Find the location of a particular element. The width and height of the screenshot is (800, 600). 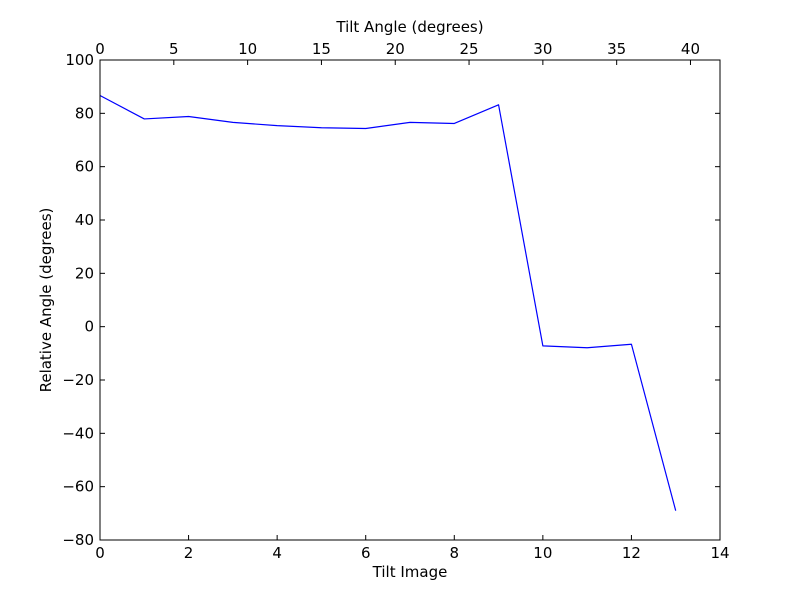

y-tick-label: 40 is located at coordinates (84, 220).